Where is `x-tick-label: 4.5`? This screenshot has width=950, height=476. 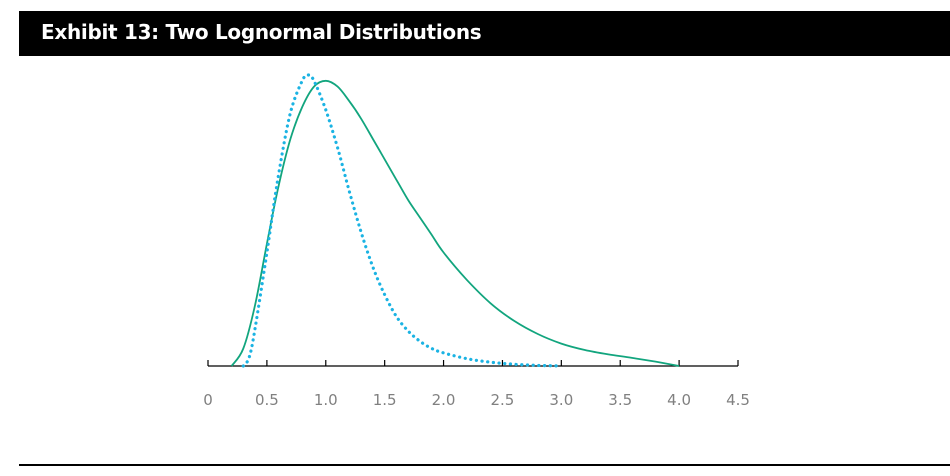
x-tick-label: 4.5 is located at coordinates (738, 400).